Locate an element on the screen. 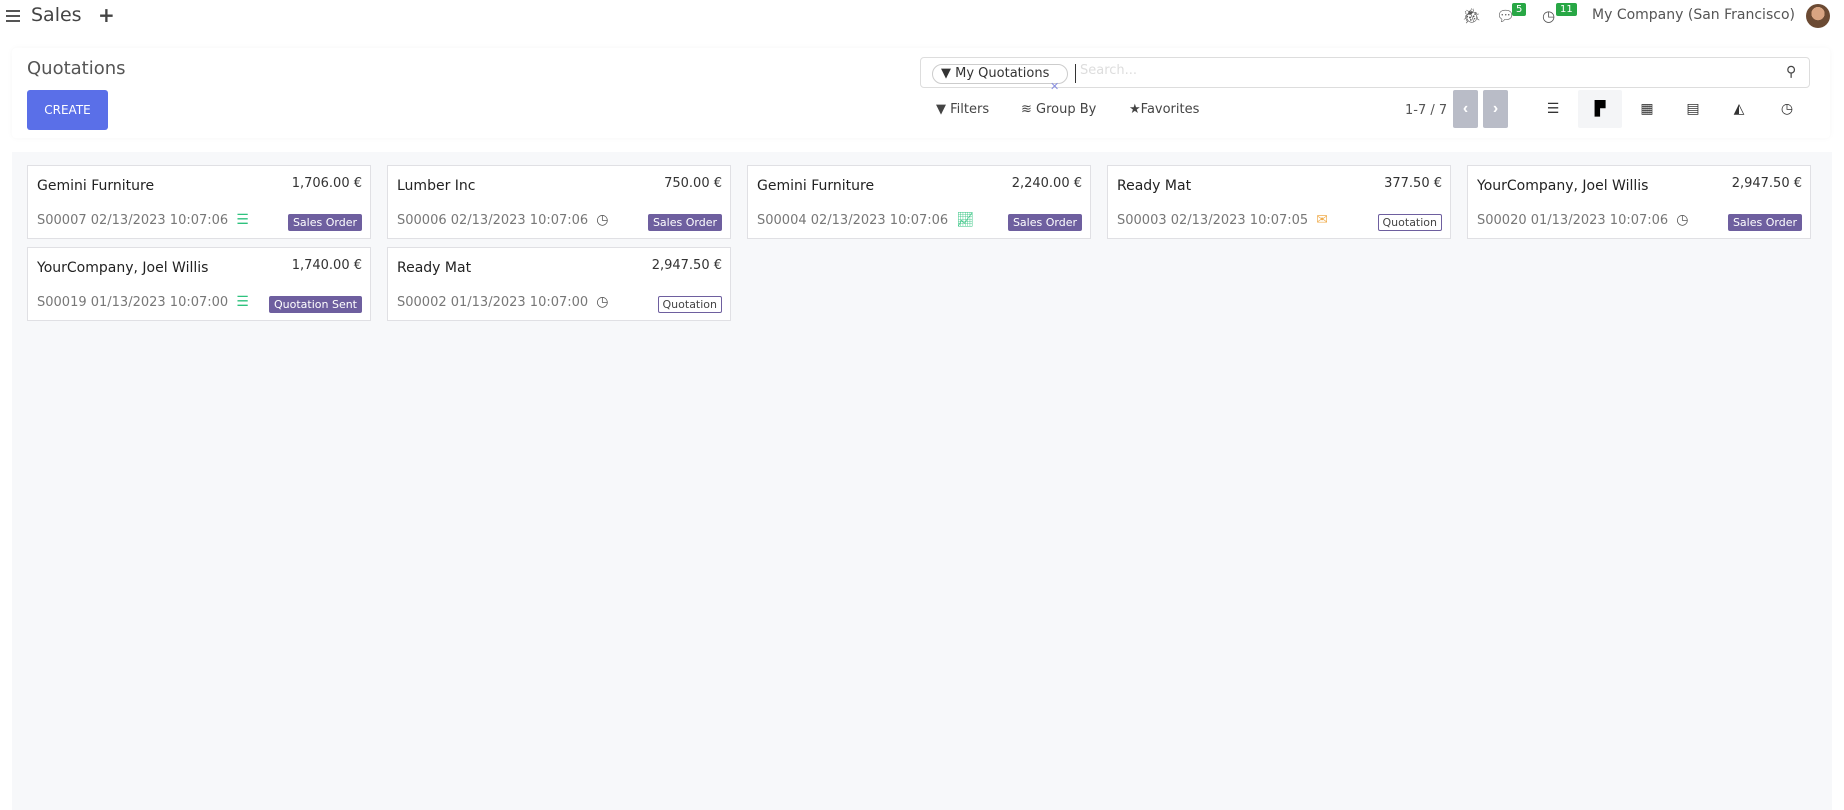 The width and height of the screenshot is (1844, 810). groupby-button: ≋ Group By is located at coordinates (1059, 109).